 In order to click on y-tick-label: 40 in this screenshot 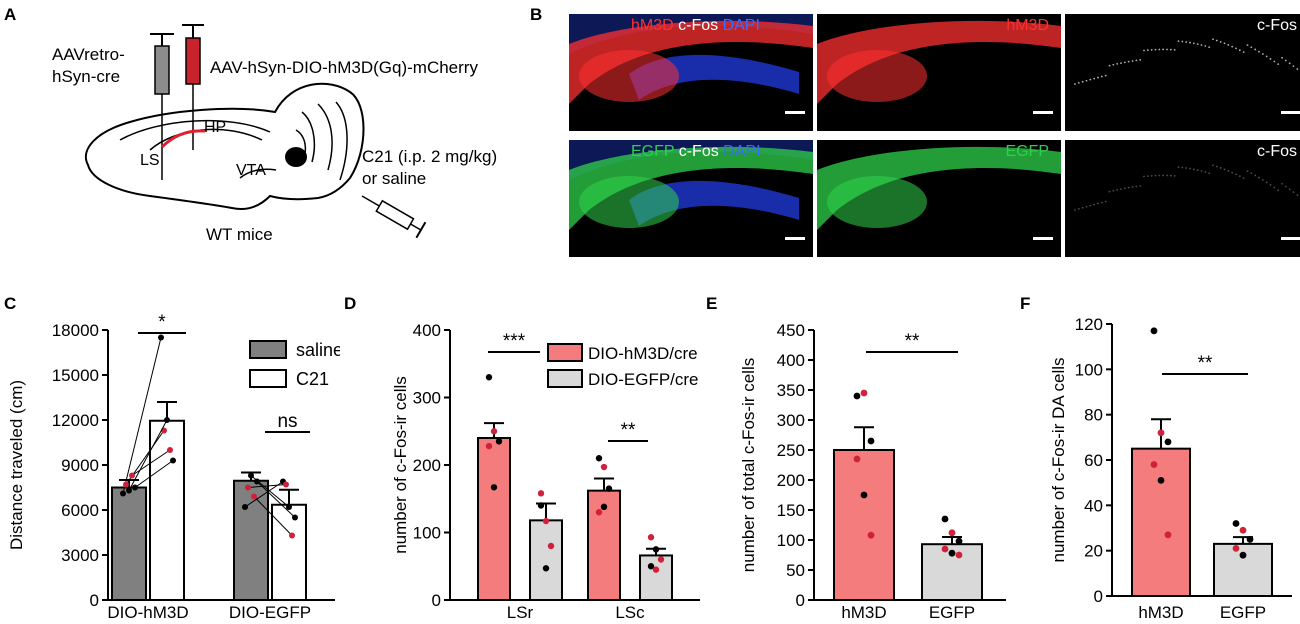, I will do `click(1093, 505)`.